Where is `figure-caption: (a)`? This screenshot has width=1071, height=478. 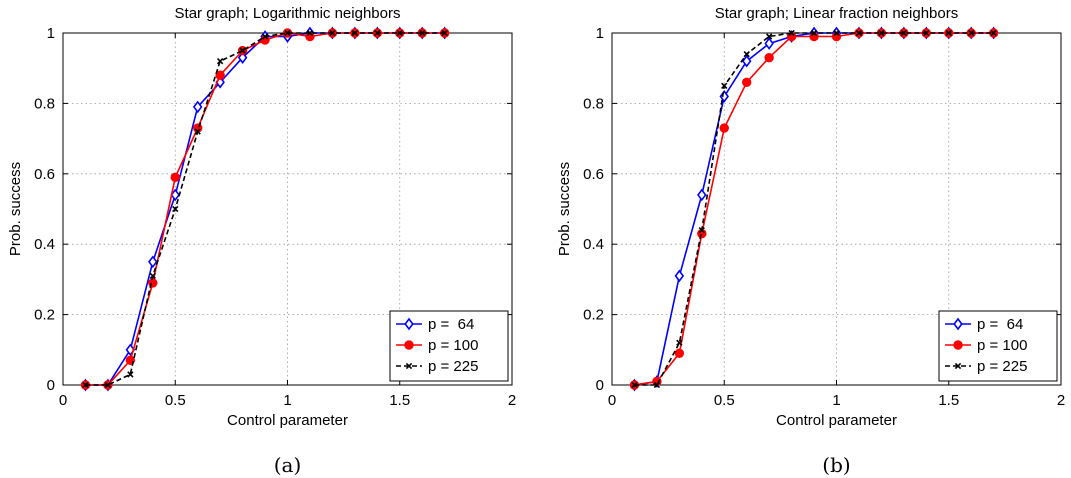 figure-caption: (a) is located at coordinates (288, 465).